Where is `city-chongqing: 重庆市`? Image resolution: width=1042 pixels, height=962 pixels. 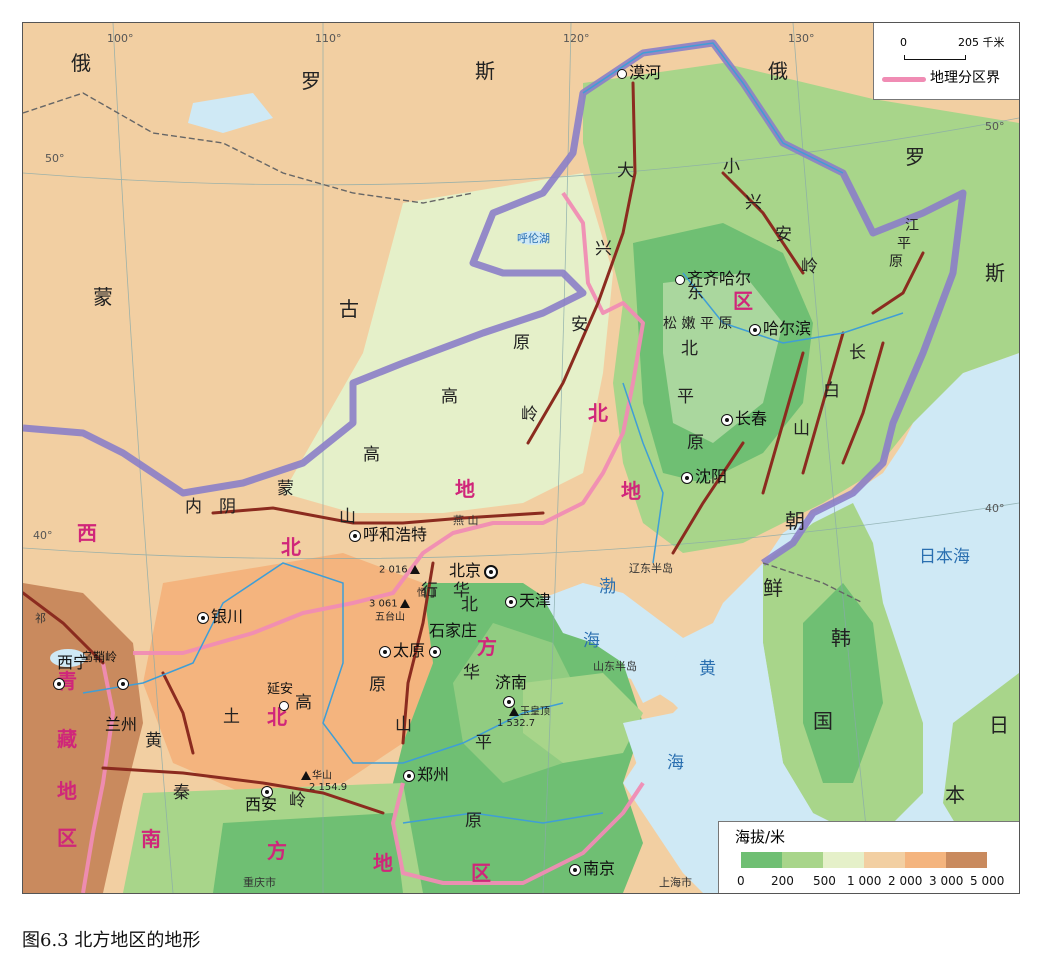
city-chongqing: 重庆市 is located at coordinates (259, 882).